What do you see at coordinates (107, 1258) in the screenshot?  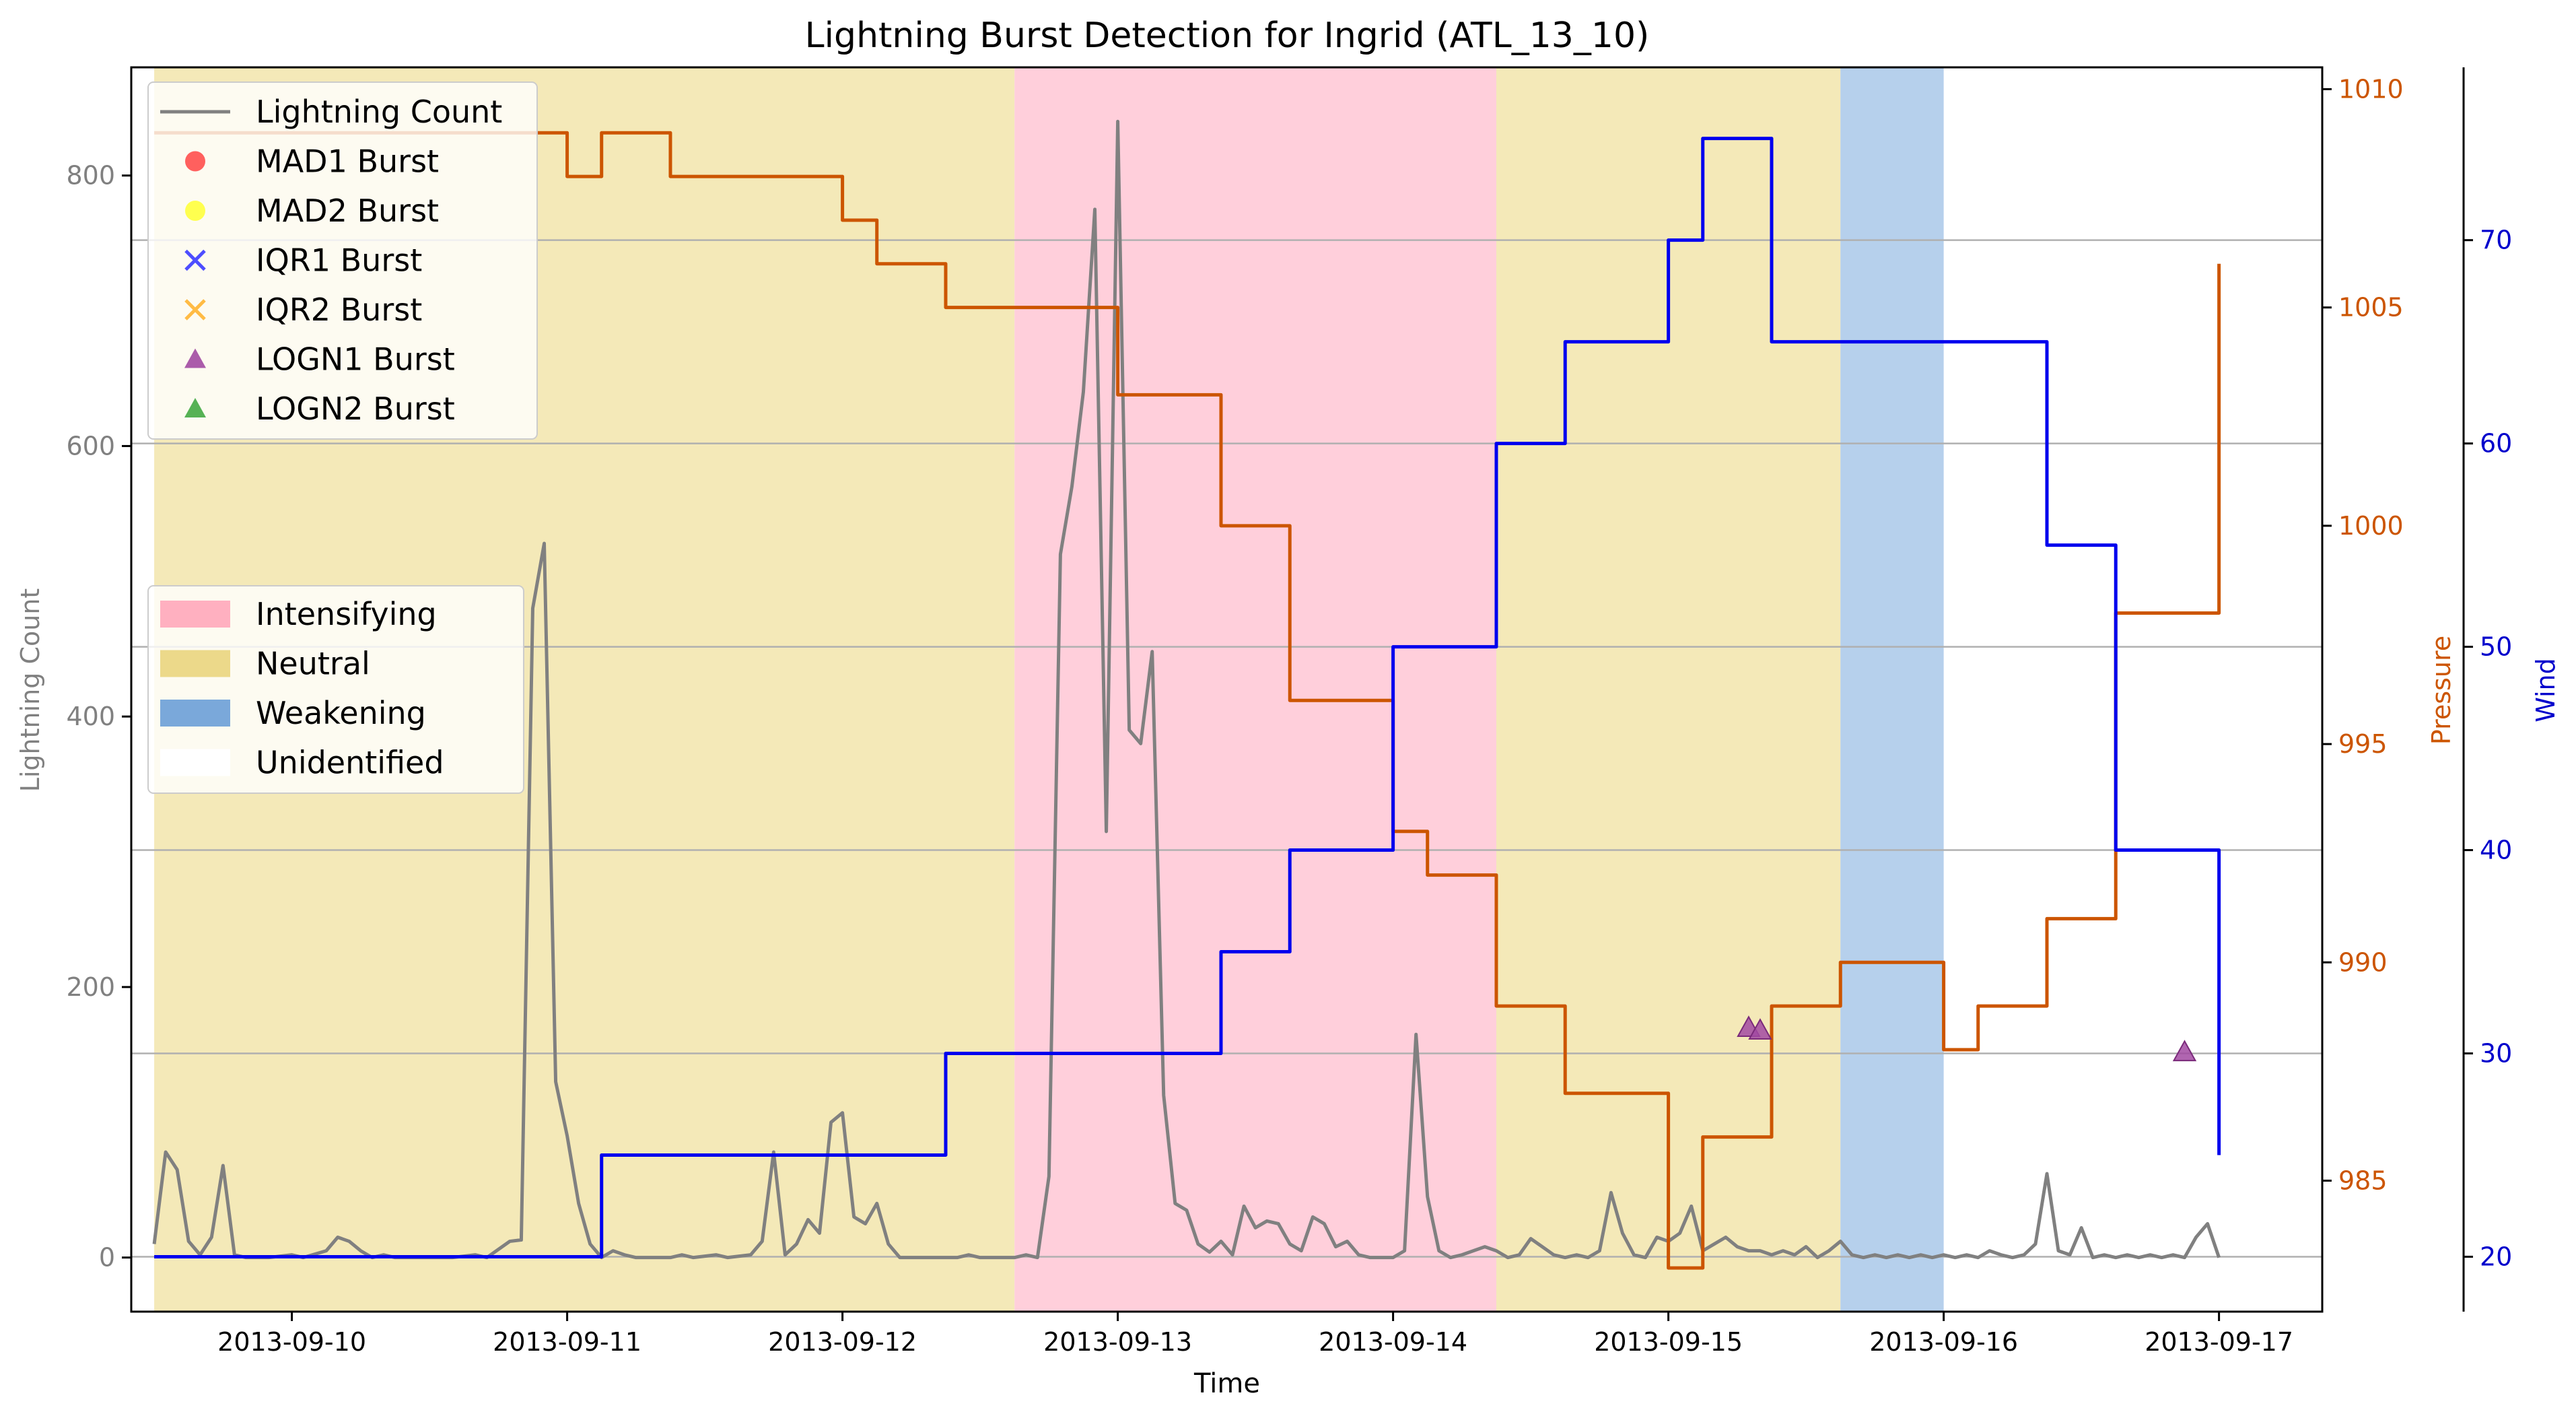 I see `y-tick-label: 0` at bounding box center [107, 1258].